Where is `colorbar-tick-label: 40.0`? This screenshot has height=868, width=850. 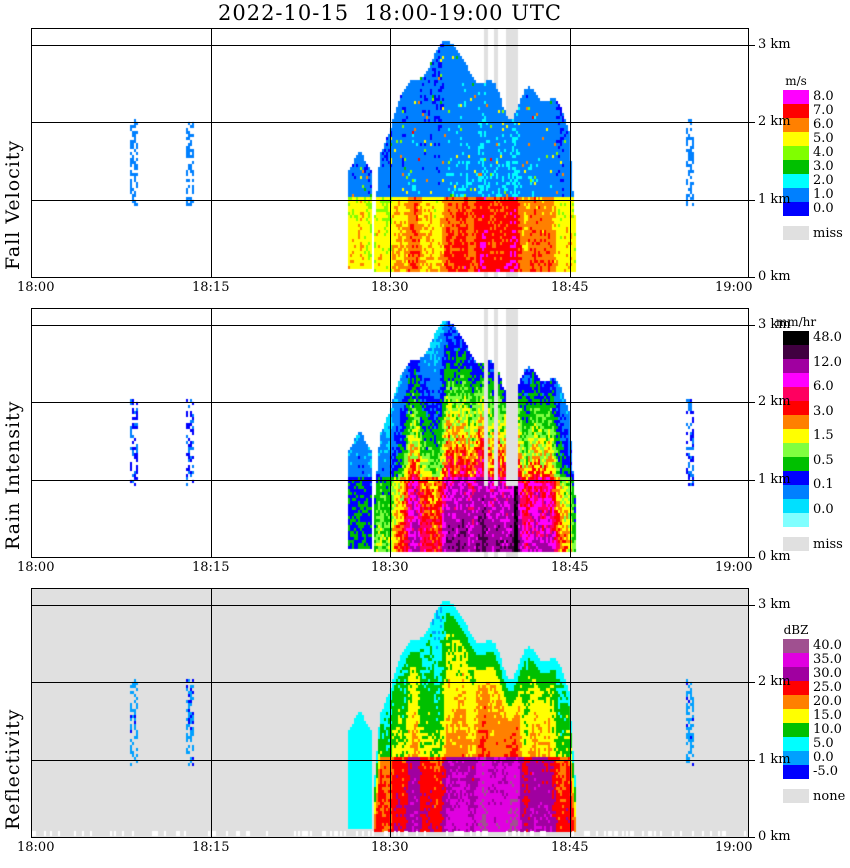
colorbar-tick-label: 40.0 is located at coordinates (827, 645).